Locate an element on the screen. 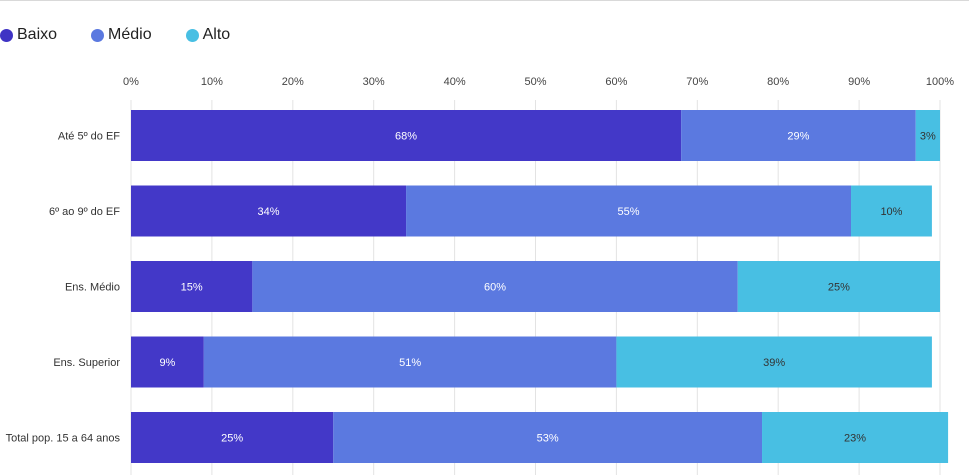 The width and height of the screenshot is (969, 475). category-label: 6º ao 9º do EF is located at coordinates (84, 212).